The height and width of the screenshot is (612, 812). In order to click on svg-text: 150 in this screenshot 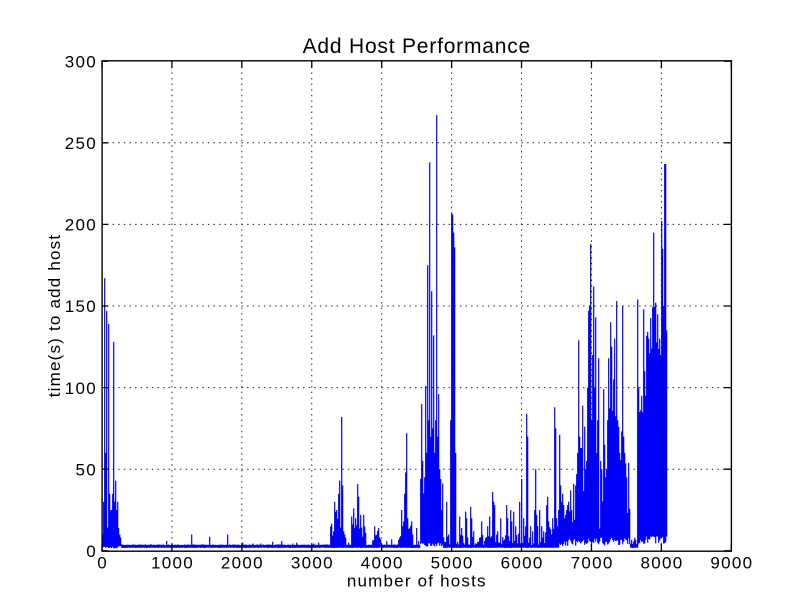, I will do `click(81, 306)`.